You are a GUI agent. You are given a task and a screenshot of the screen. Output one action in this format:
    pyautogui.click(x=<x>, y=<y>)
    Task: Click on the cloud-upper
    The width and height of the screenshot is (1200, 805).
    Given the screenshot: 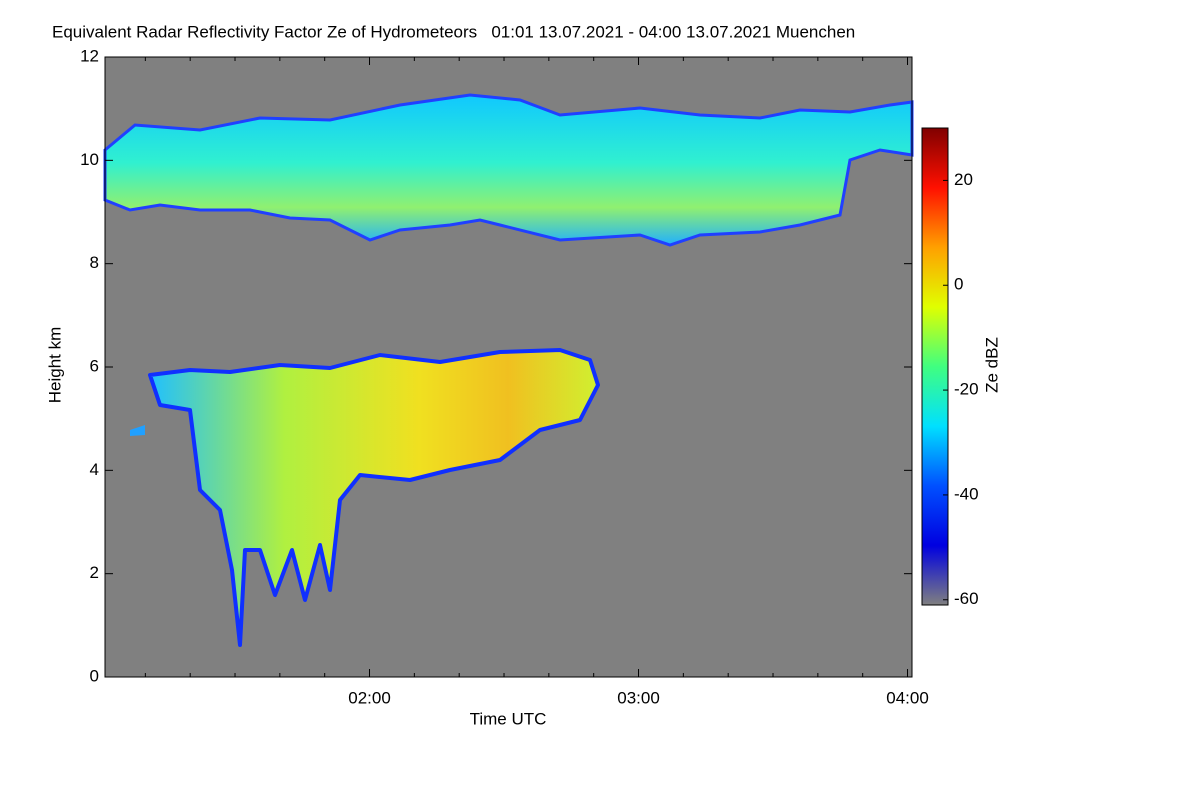 What is the action you would take?
    pyautogui.click(x=508, y=170)
    